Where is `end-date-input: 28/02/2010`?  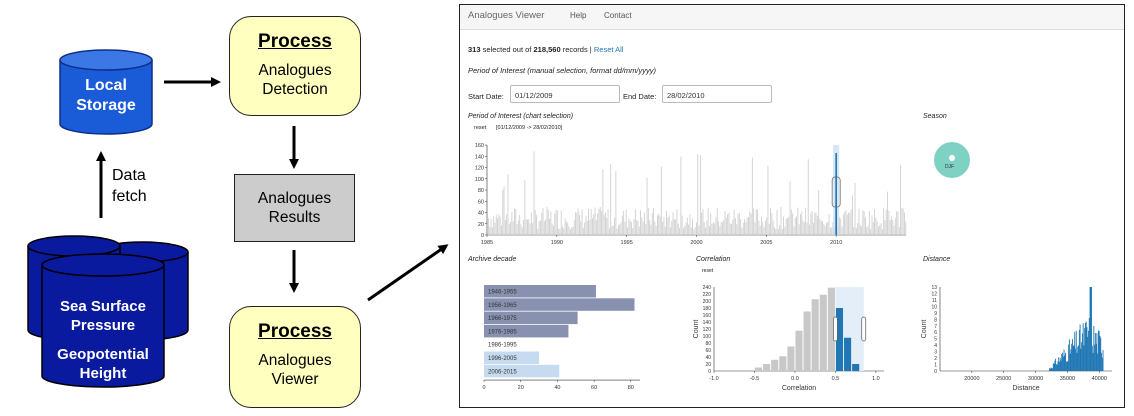 end-date-input: 28/02/2010 is located at coordinates (717, 94).